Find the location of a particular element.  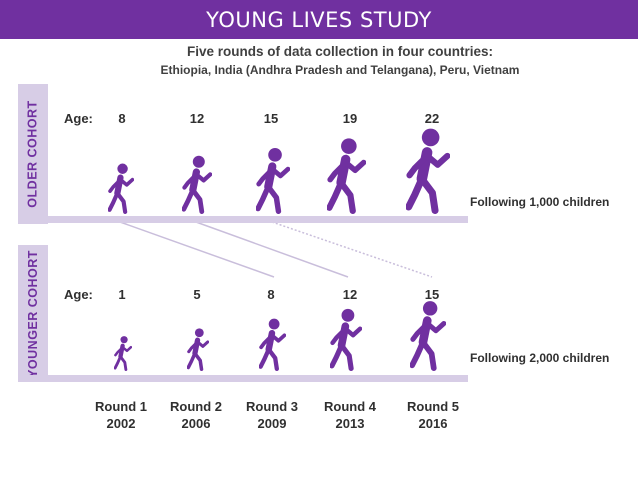

older-age-round-3: 15 is located at coordinates (271, 118).